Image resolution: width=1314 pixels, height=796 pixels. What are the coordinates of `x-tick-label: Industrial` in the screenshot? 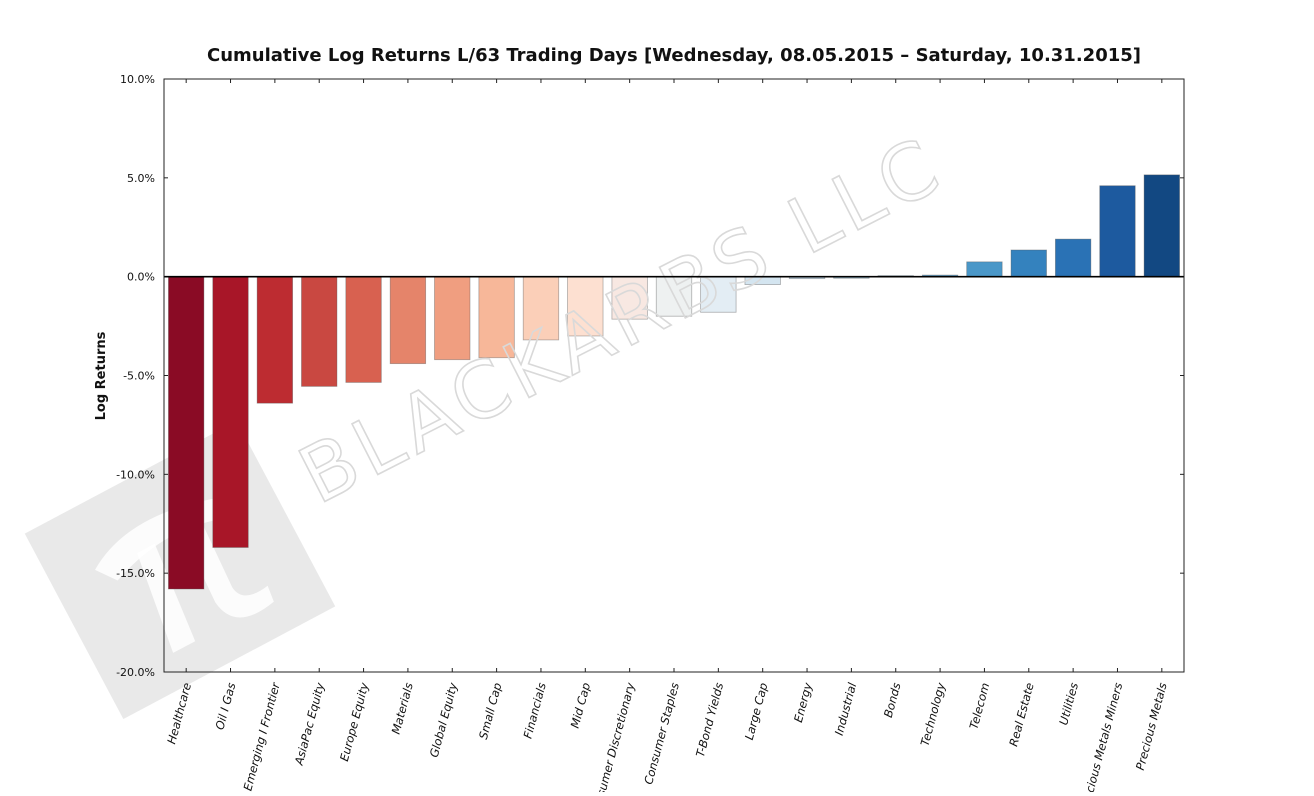 It's located at (846, 708).